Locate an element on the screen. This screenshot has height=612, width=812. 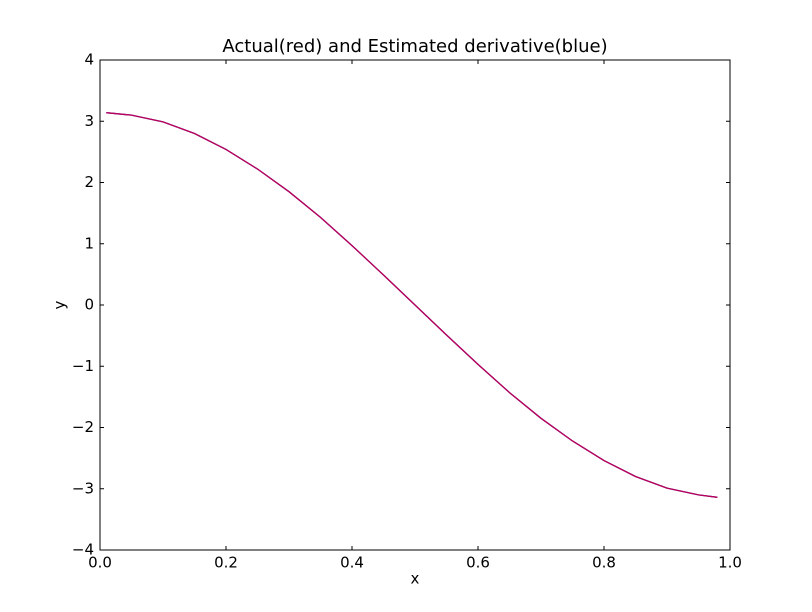
x-tick-label: 1.0 is located at coordinates (730, 563).